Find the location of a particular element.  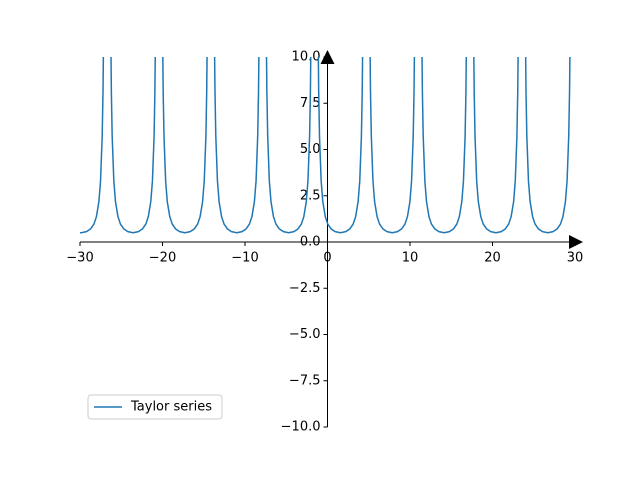

x-tick-label: −10 is located at coordinates (244, 258).